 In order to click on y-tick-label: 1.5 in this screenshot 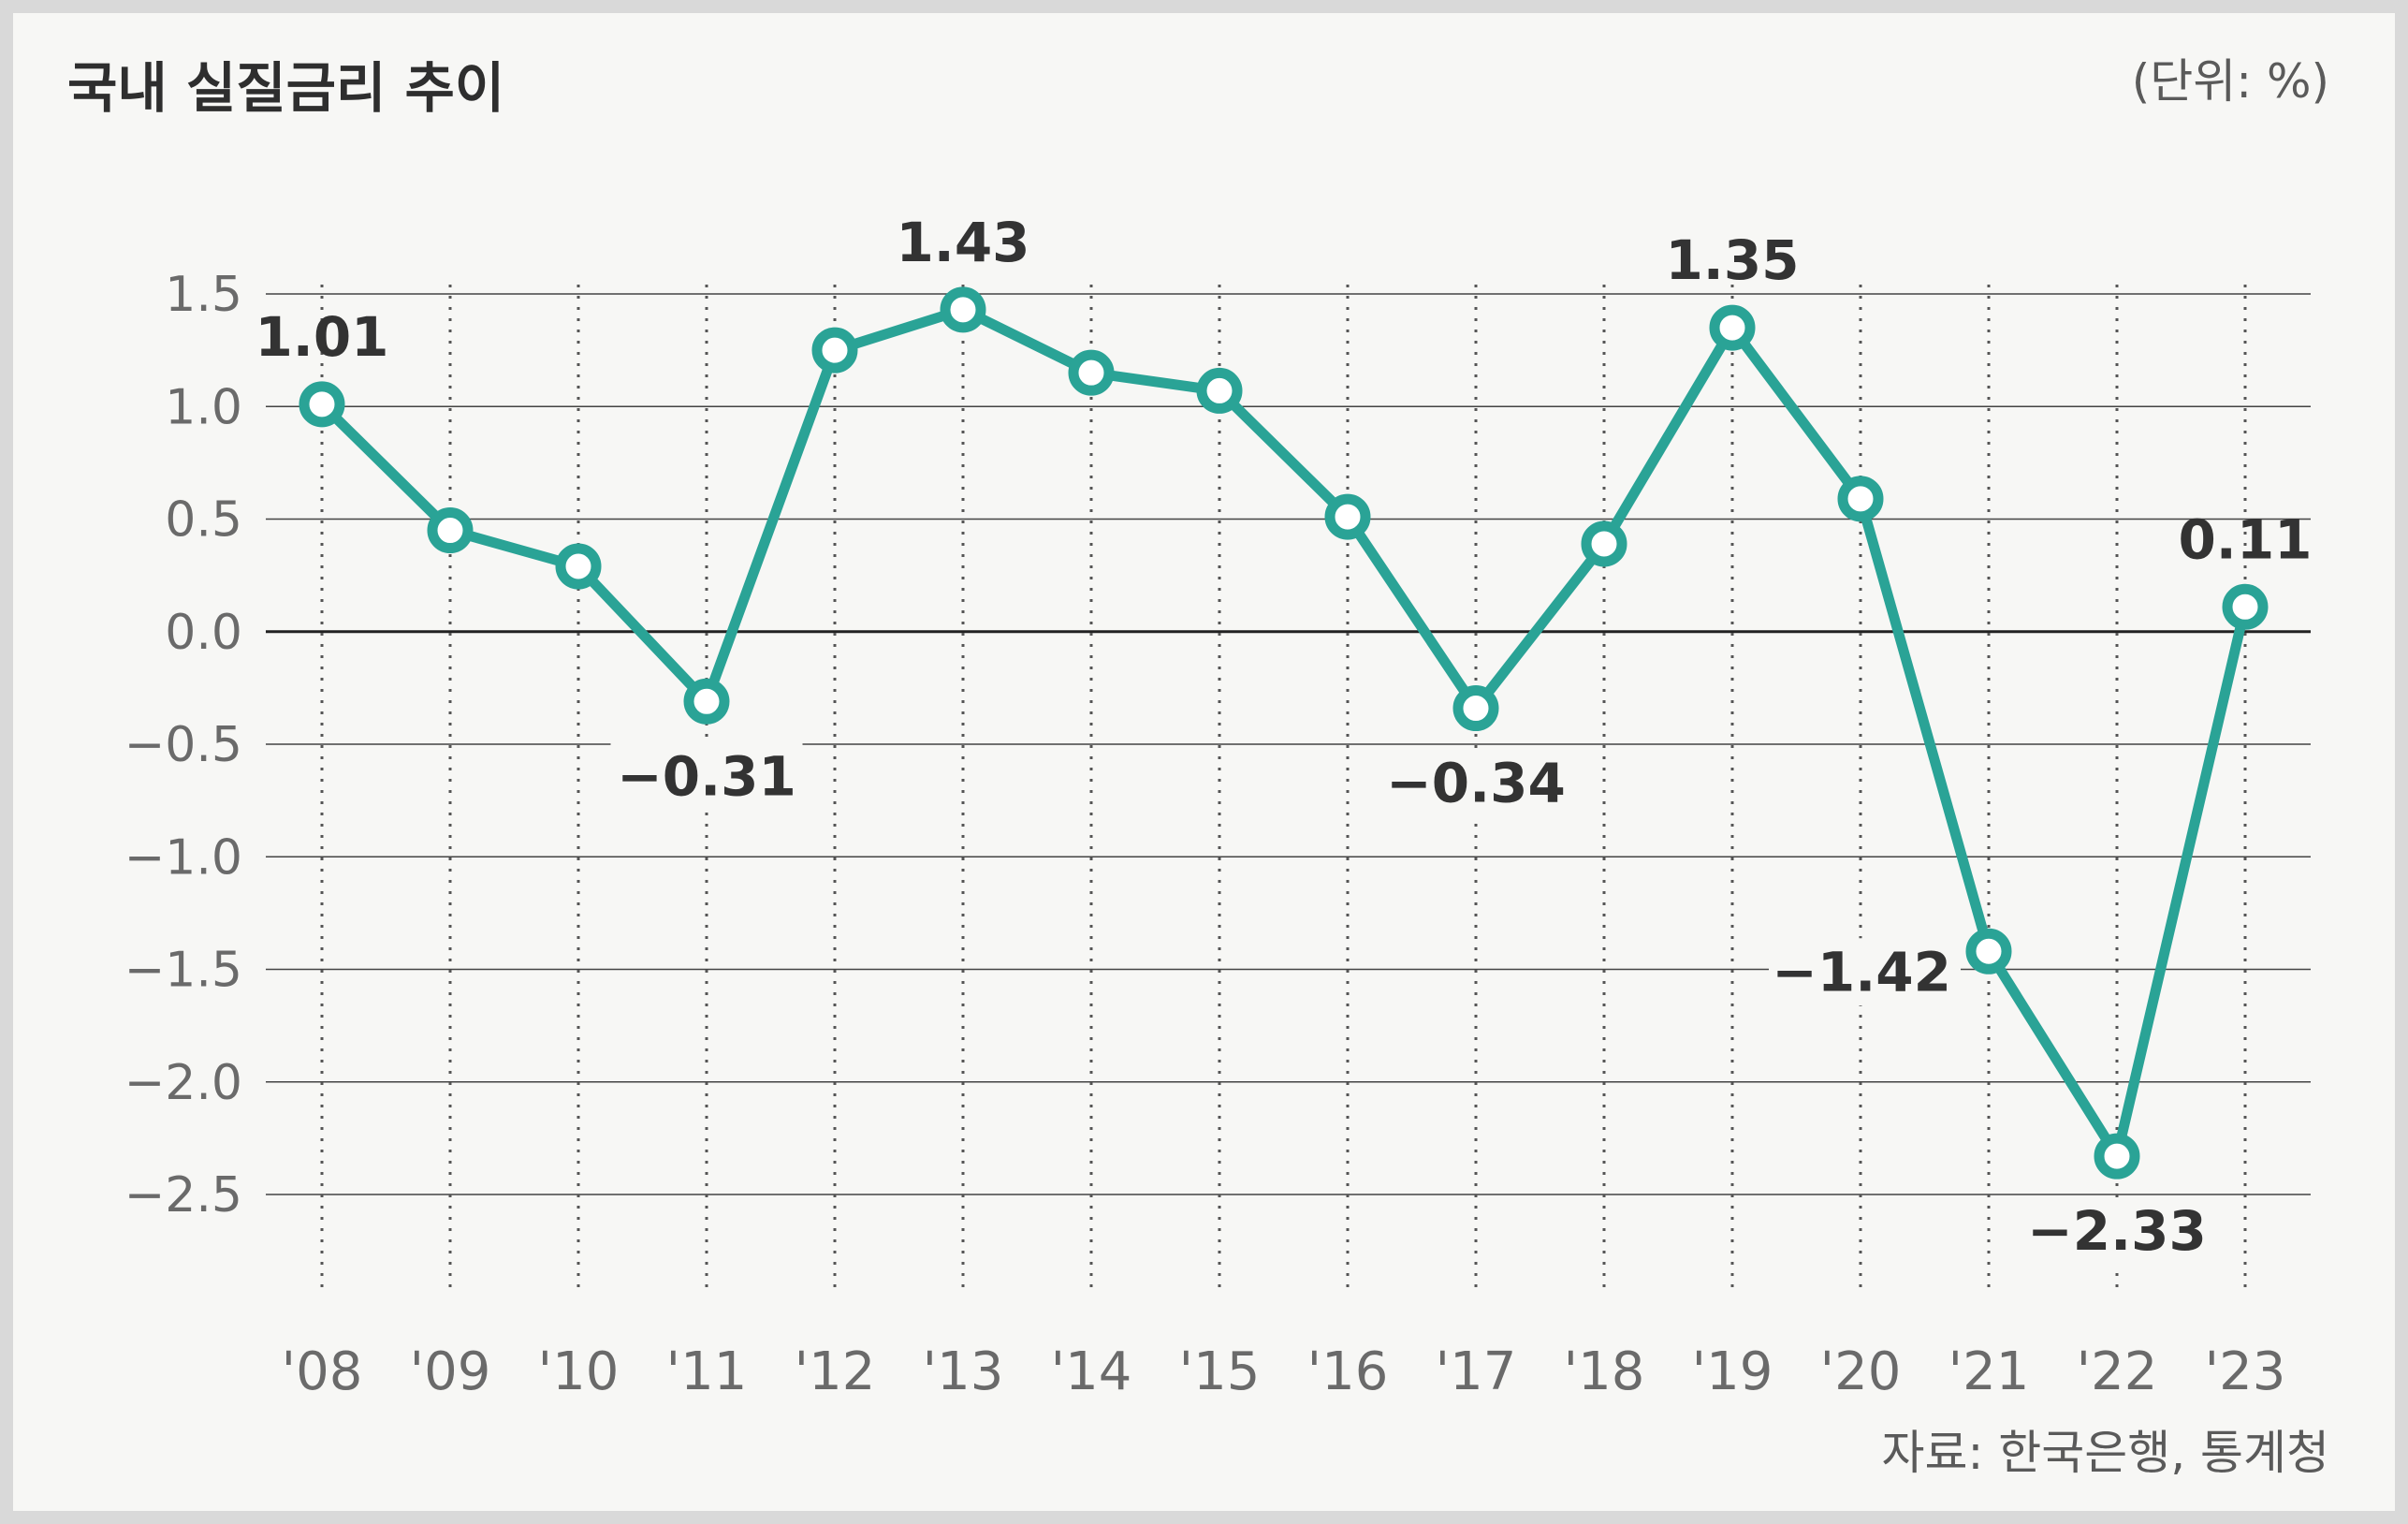, I will do `click(203, 295)`.